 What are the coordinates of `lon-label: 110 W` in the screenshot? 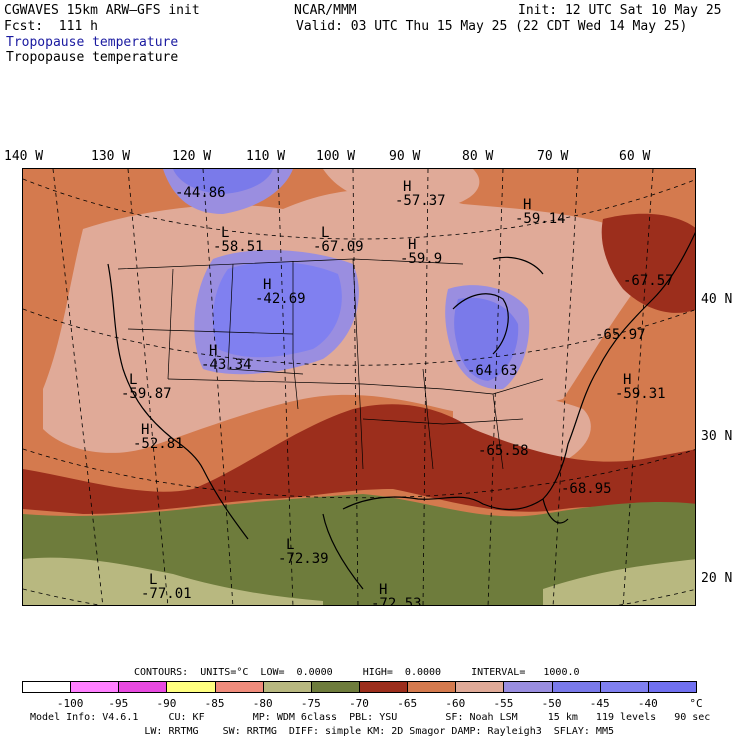 It's located at (266, 156).